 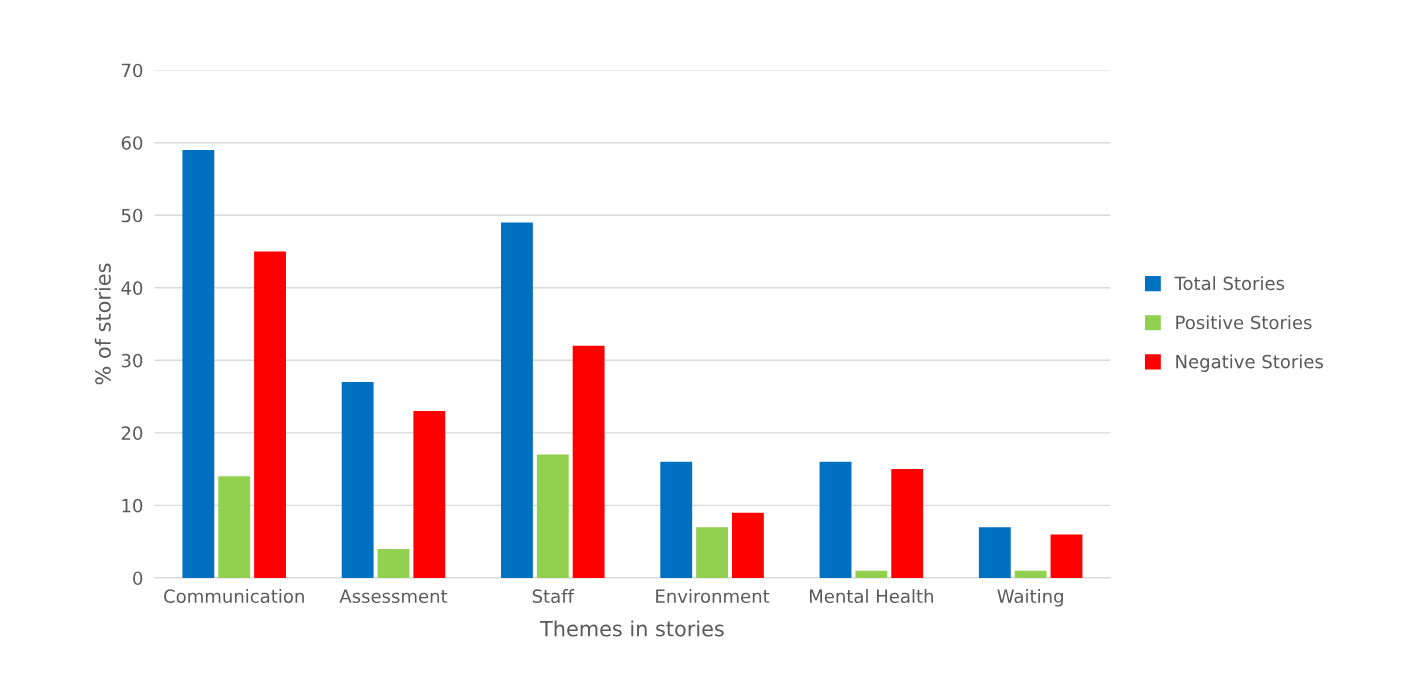 I want to click on x-tick-label: Environment, so click(x=713, y=596).